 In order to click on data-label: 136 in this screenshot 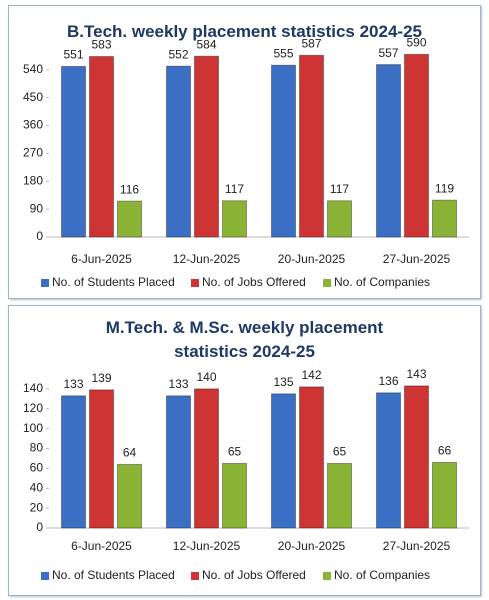, I will do `click(388, 381)`.